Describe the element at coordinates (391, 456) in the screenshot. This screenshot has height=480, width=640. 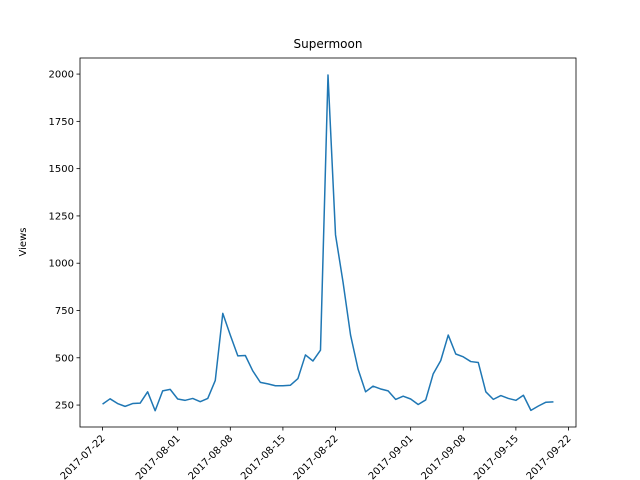
I see `x-tick-label: 2017-09-01` at that location.